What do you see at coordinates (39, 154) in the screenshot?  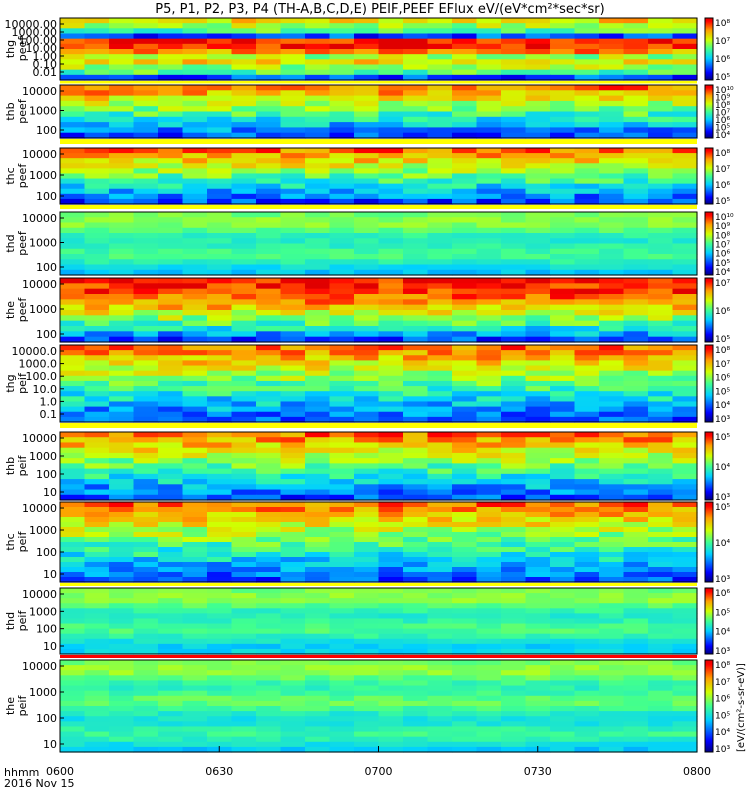 I see `y-tick-label: 10000` at bounding box center [39, 154].